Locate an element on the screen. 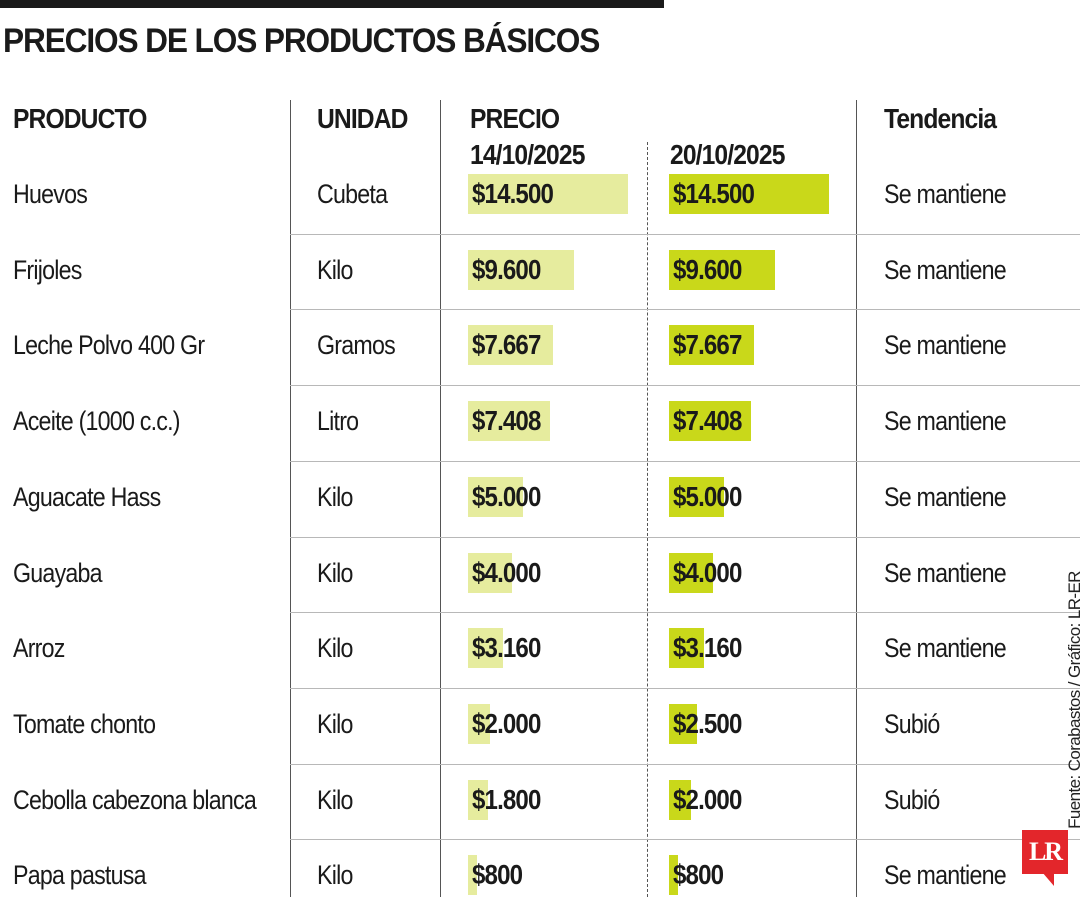 This screenshot has width=1080, height=900. product-name: Arroz is located at coordinates (39, 648).